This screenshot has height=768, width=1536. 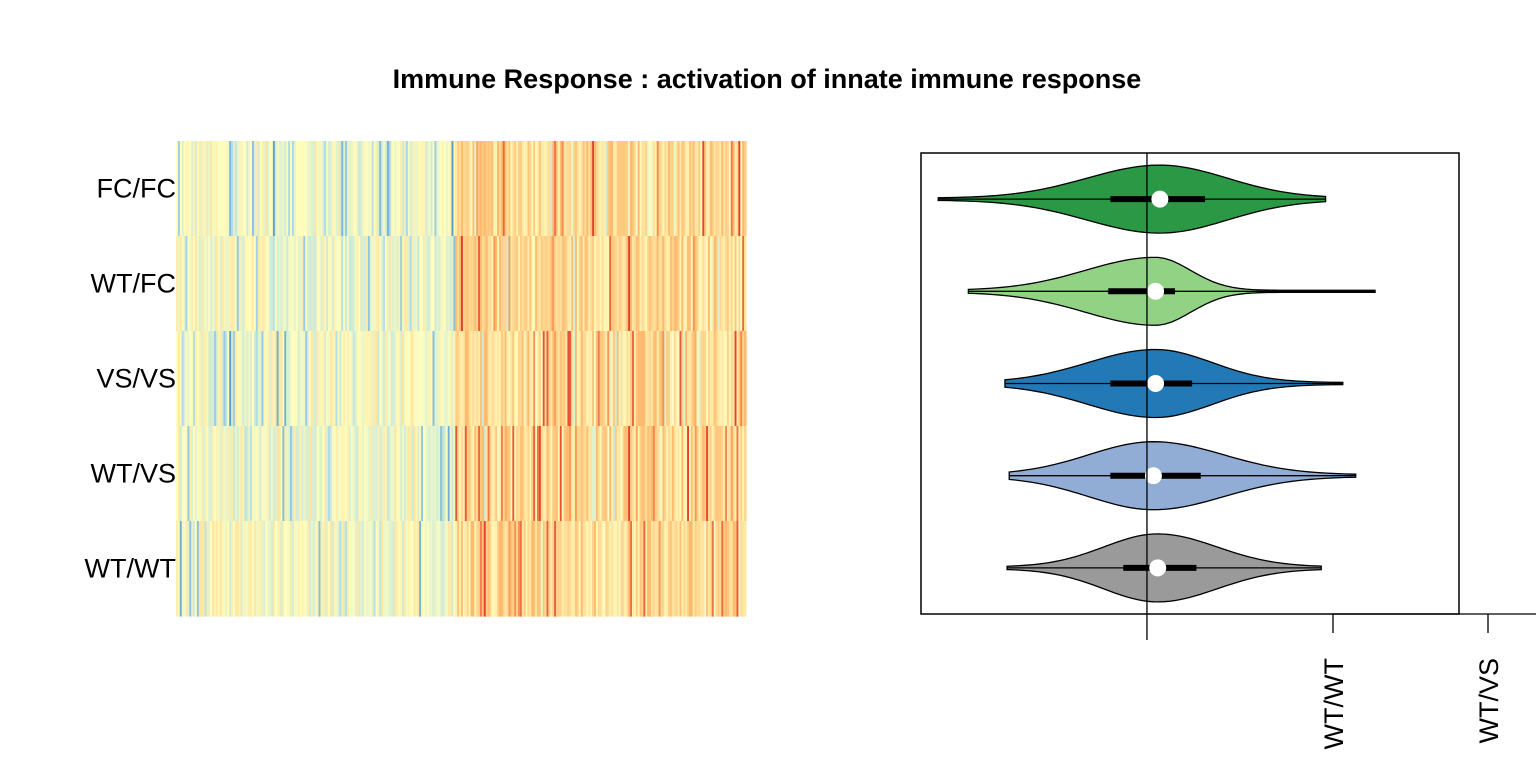 I want to click on violin-median-point, so click(x=1158, y=568).